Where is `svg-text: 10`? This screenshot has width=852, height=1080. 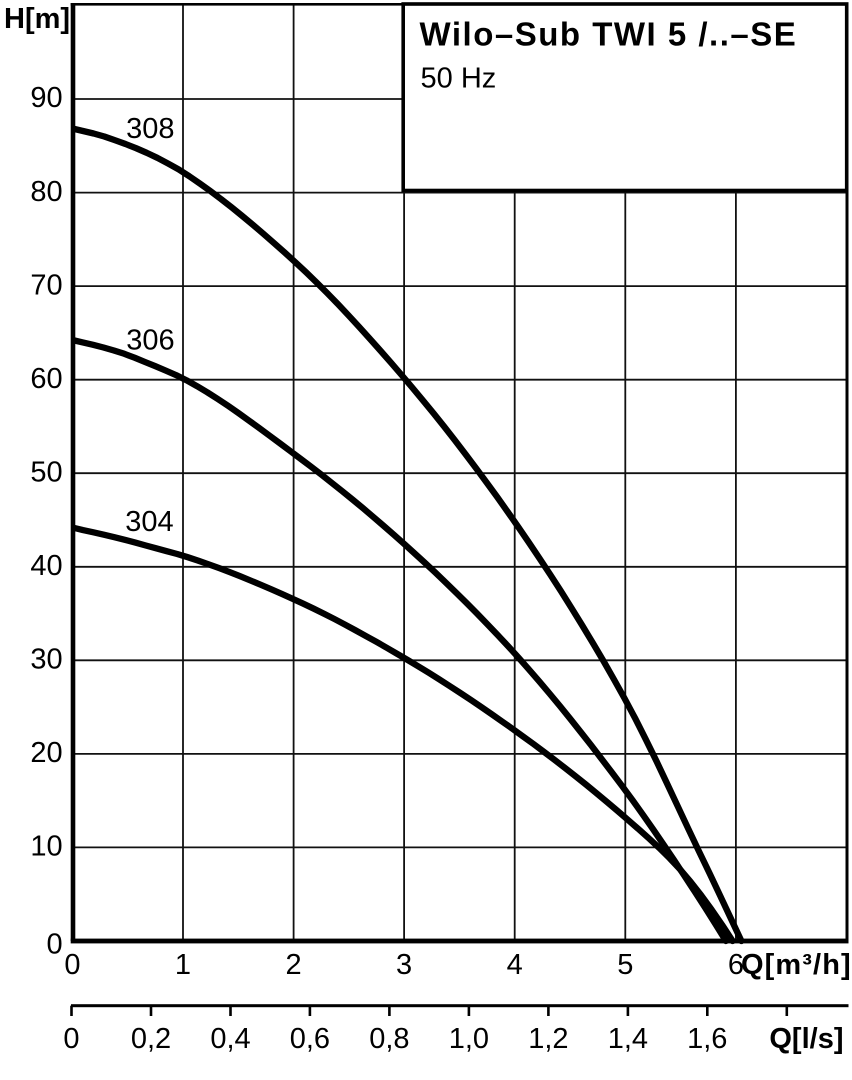 svg-text: 10 is located at coordinates (46, 847).